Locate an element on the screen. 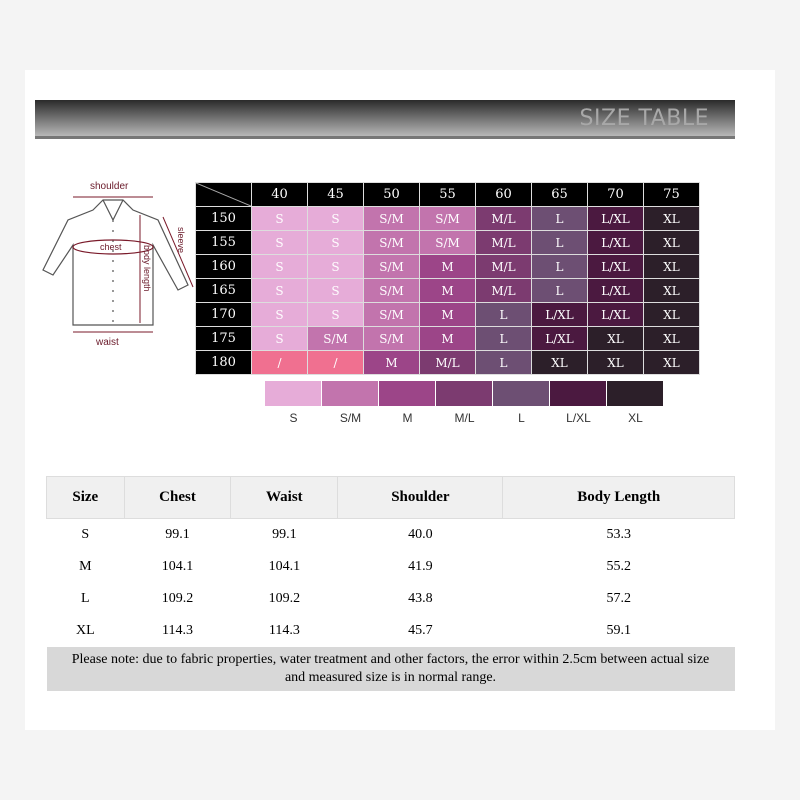 Image resolution: width=800 pixels, height=800 pixels. grid-row: 175 S S/M S/M M L L/XL XL XL is located at coordinates (447, 338).